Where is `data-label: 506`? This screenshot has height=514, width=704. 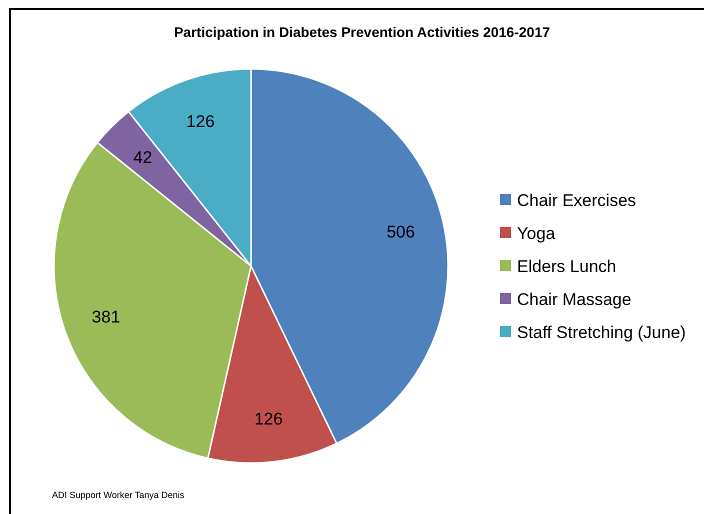 data-label: 506 is located at coordinates (400, 232).